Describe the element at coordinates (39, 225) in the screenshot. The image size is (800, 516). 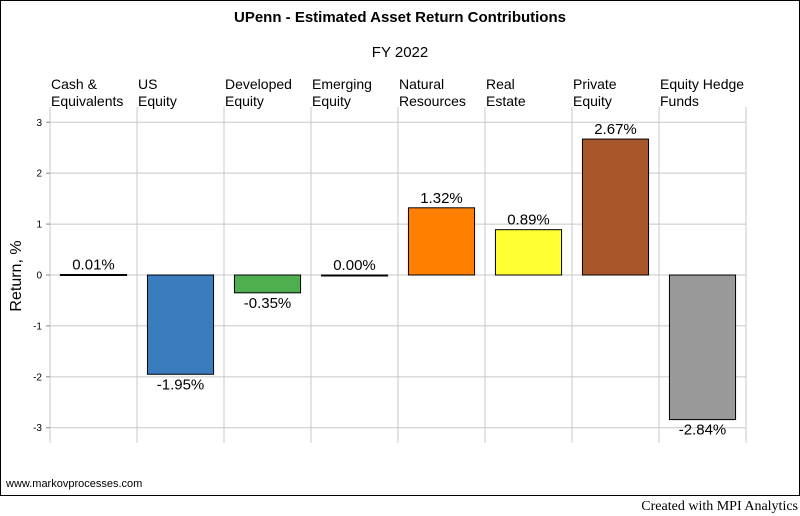
I see `y-tick-label: 1` at that location.